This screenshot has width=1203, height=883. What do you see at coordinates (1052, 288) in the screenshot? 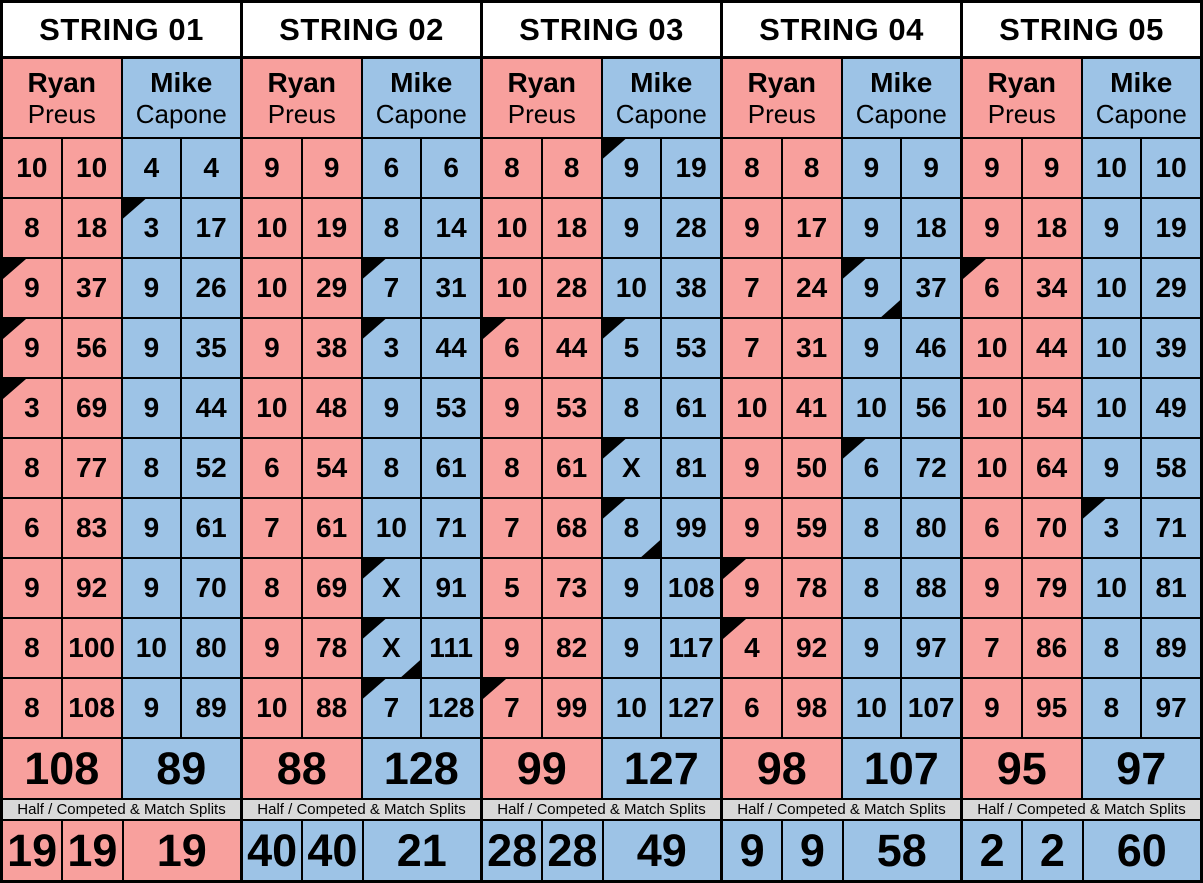
I see `frame-total-cell-ryan: 34` at bounding box center [1052, 288].